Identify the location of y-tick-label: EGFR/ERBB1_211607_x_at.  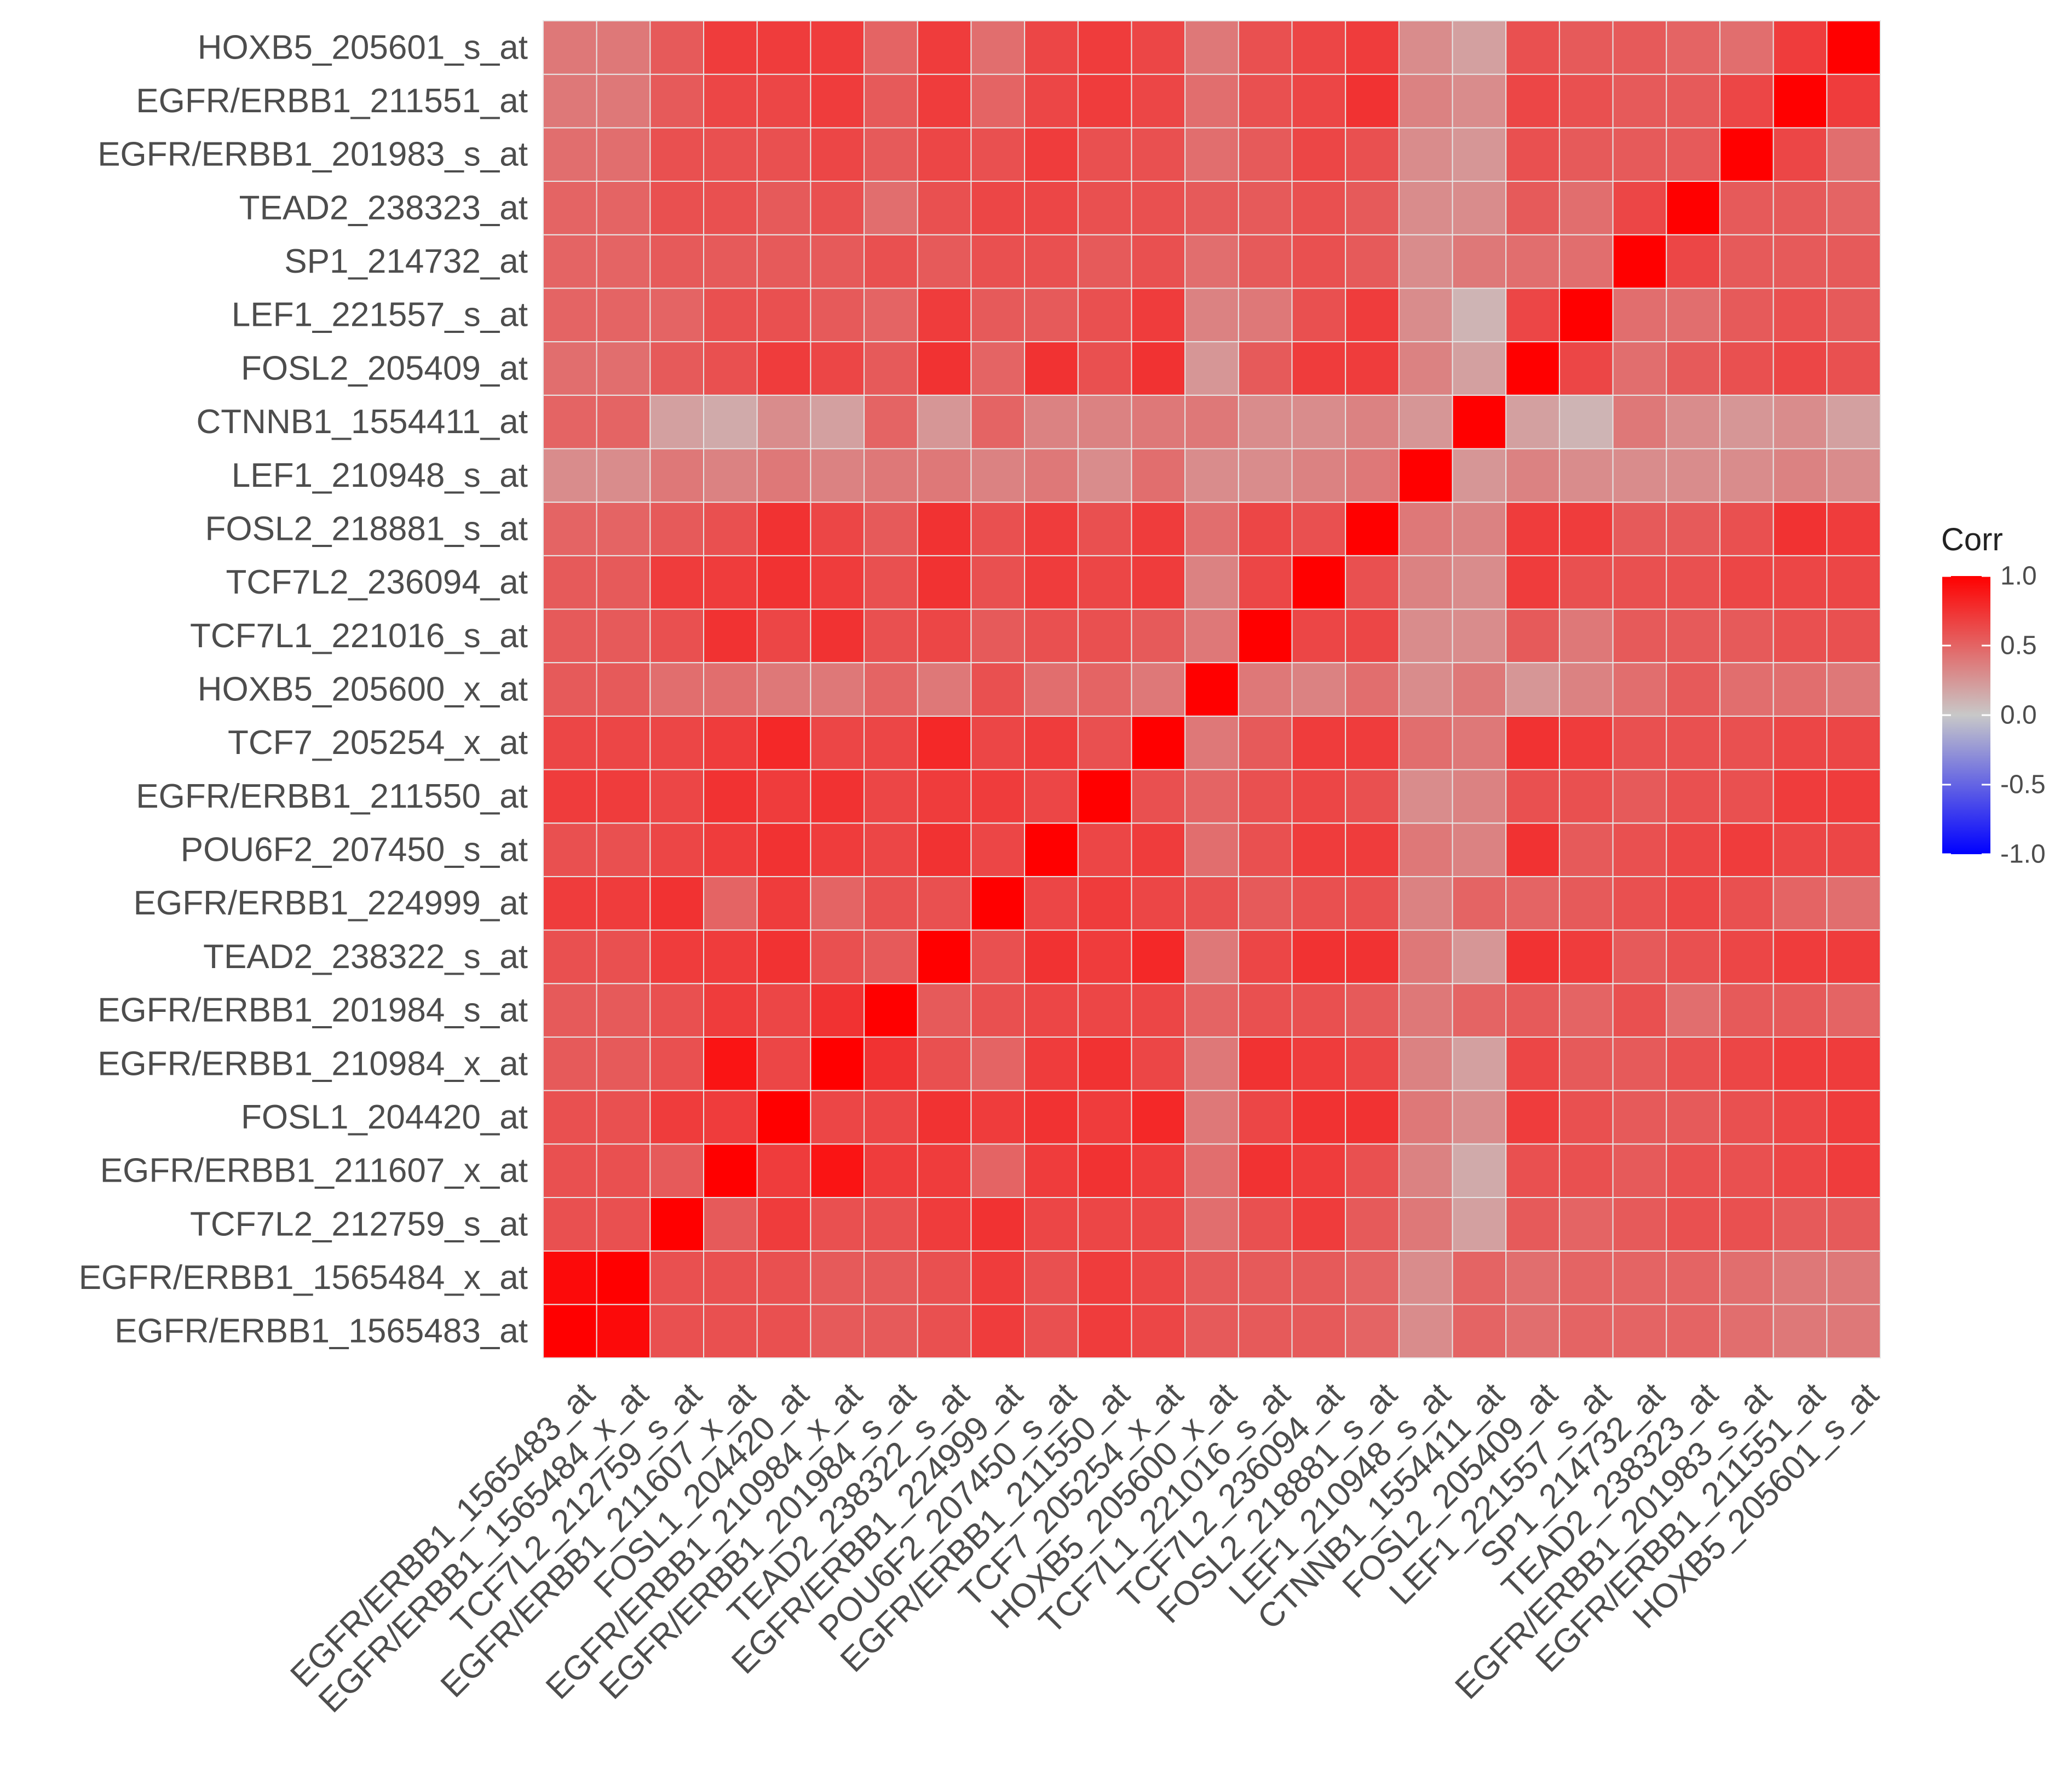
(314, 1171).